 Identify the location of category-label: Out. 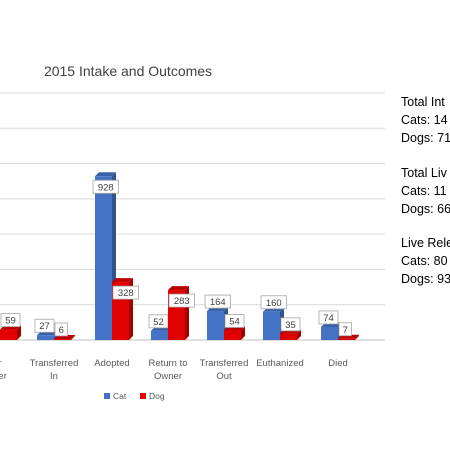
(224, 376).